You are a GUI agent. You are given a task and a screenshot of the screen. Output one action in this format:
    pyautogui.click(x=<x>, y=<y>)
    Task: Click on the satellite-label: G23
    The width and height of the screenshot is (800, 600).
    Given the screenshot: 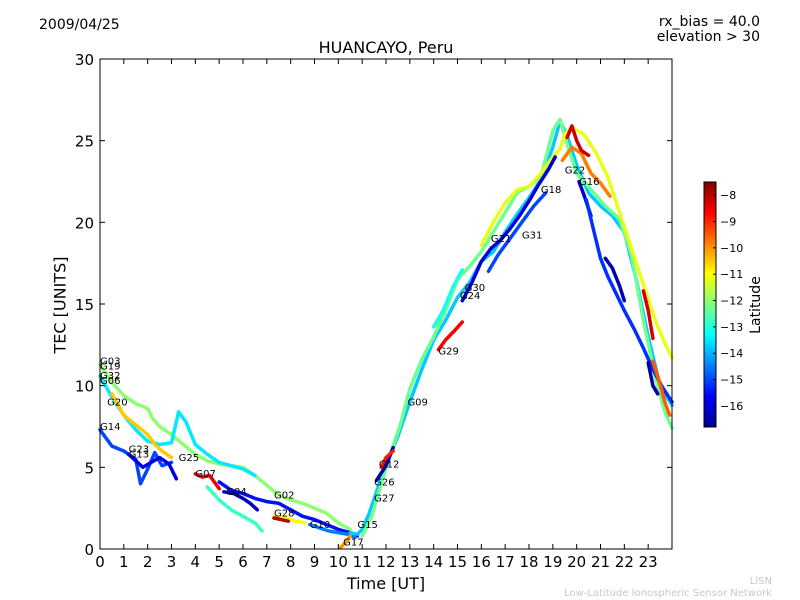 What is the action you would take?
    pyautogui.click(x=139, y=450)
    